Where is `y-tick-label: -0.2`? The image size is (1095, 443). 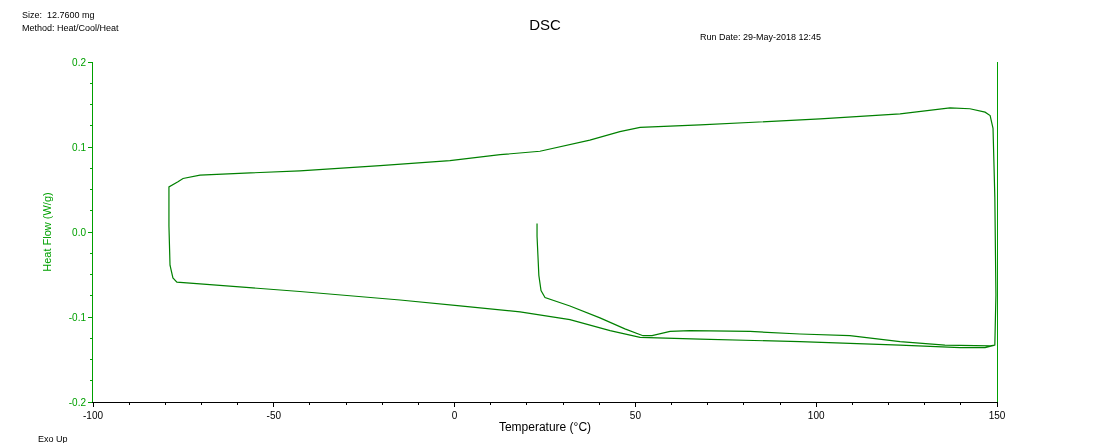
y-tick-label: -0.2 is located at coordinates (77, 402).